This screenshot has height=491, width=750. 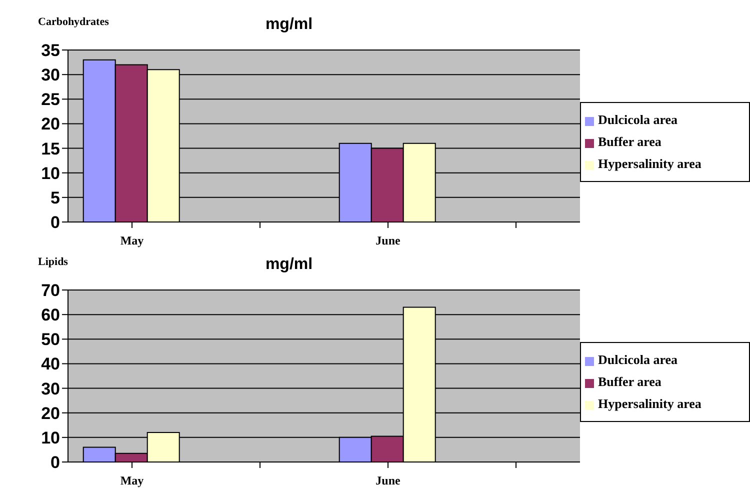 What do you see at coordinates (50, 50) in the screenshot?
I see `y-tick-label: 35` at bounding box center [50, 50].